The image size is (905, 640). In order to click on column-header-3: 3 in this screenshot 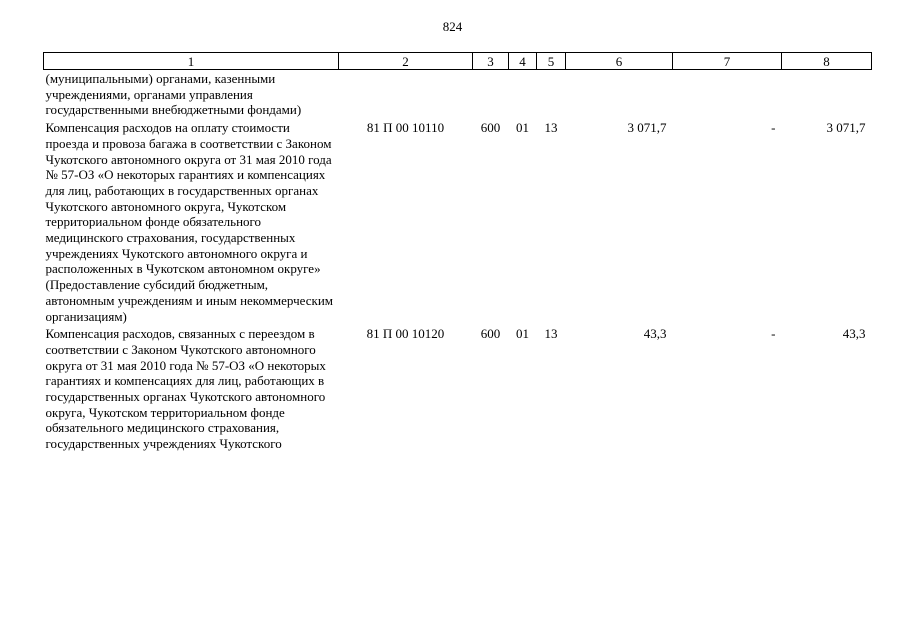, I will do `click(490, 61)`.